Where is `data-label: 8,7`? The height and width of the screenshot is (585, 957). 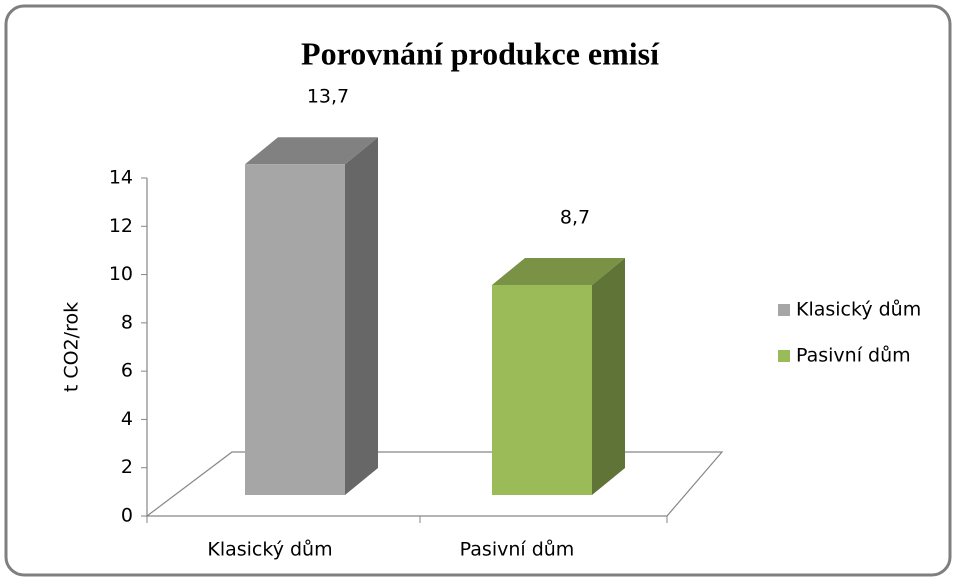 data-label: 8,7 is located at coordinates (575, 217).